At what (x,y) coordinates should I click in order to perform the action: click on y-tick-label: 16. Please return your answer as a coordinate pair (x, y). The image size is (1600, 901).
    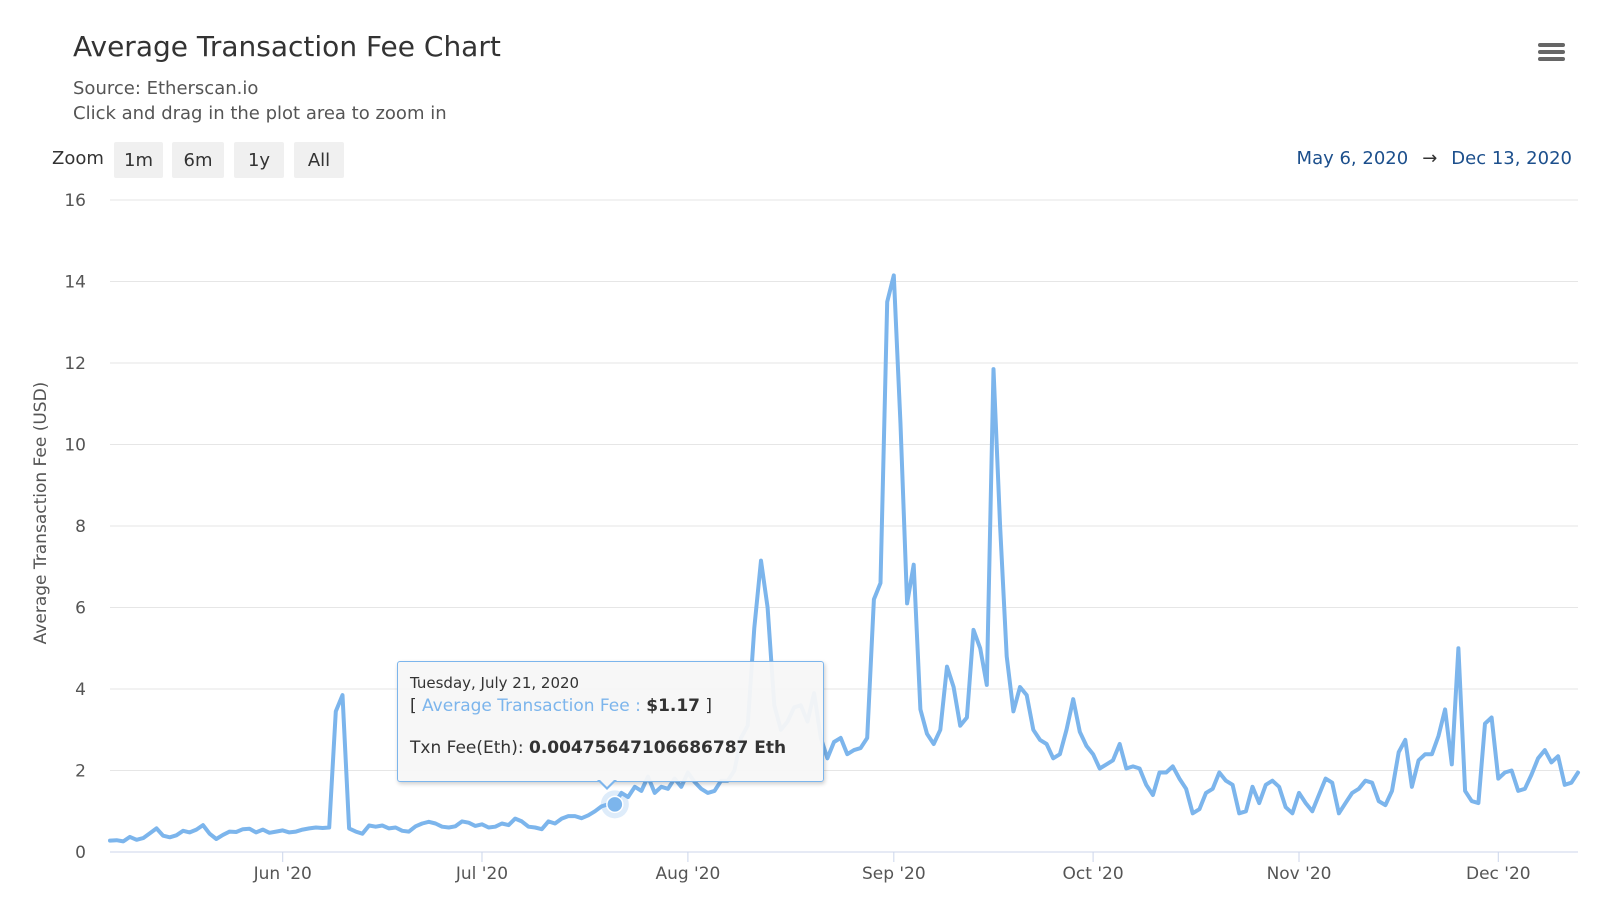
    Looking at the image, I should click on (75, 201).